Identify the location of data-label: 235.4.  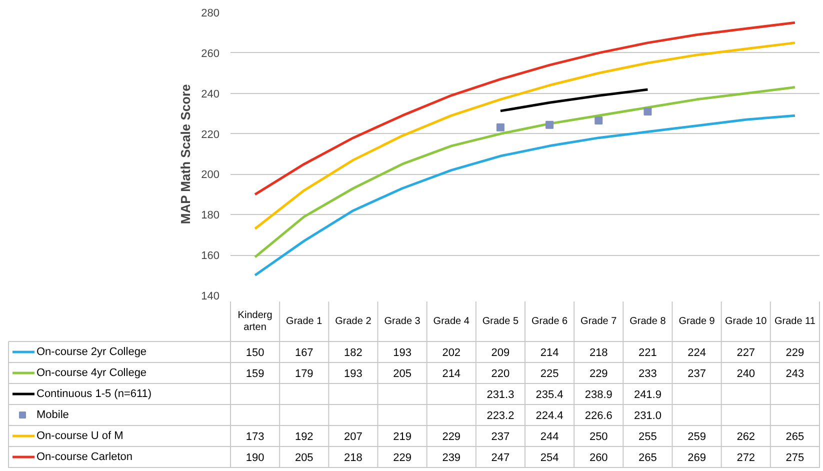
(550, 395).